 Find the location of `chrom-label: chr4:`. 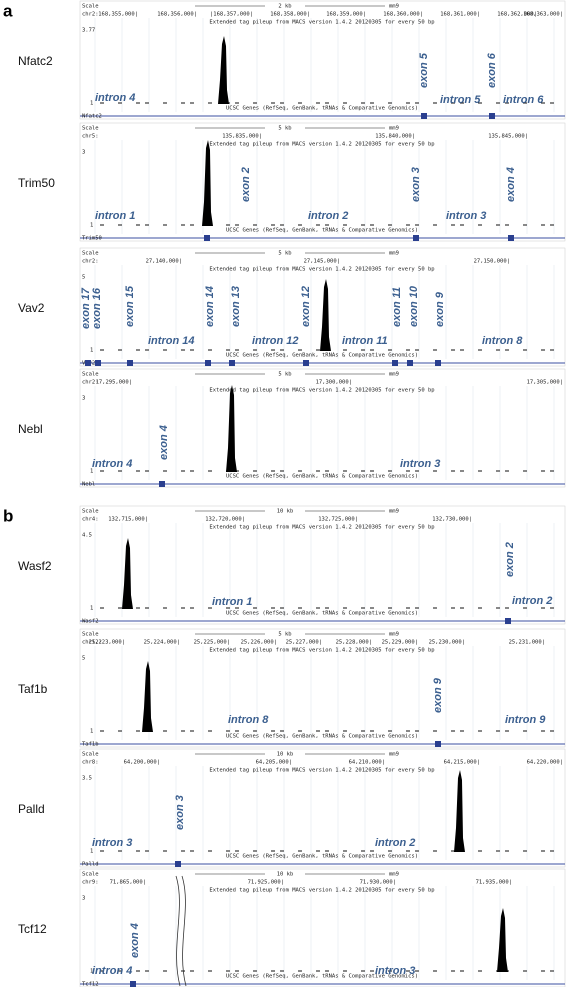

chrom-label: chr4: is located at coordinates (90, 520).